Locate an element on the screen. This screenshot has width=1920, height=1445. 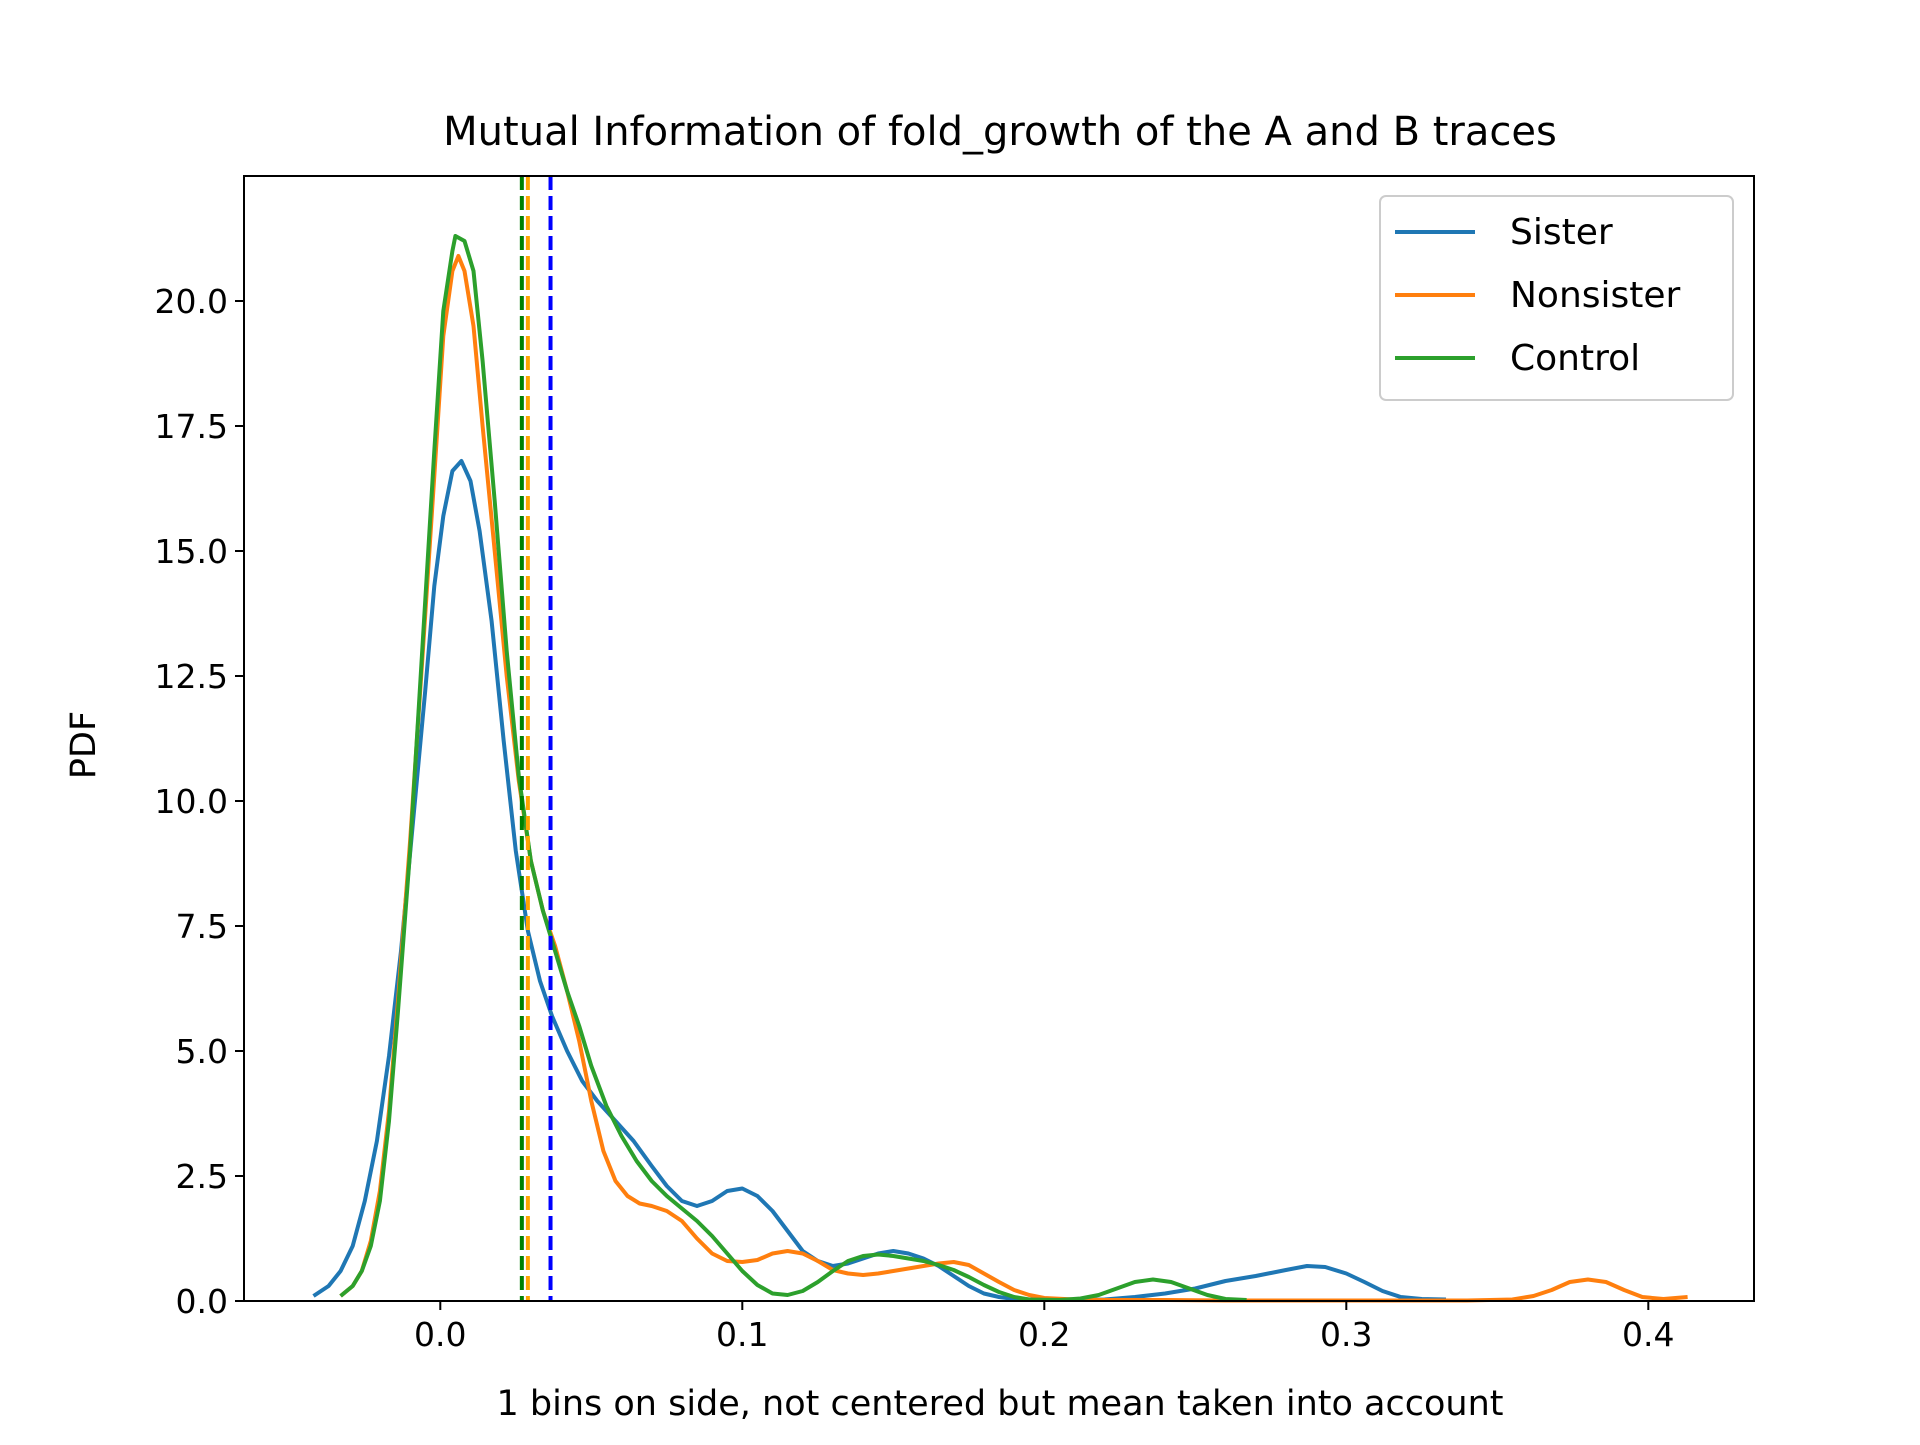
y-axis-ticks: 0.0 2.5 5.0 7.5 10.0 12.5 15.0 17.5 20.0 is located at coordinates (199, 801).